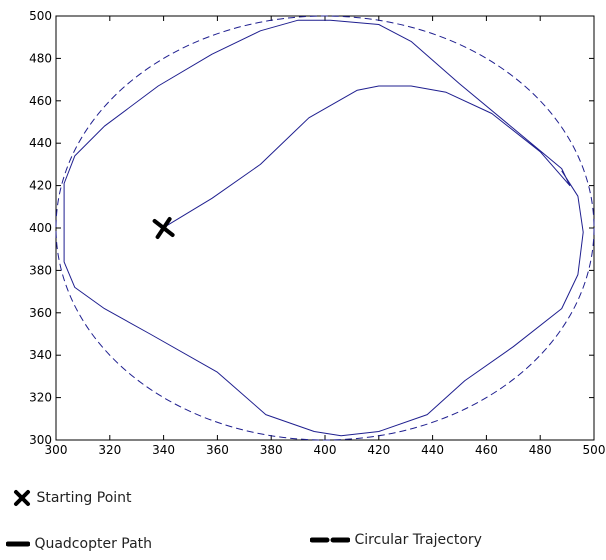 The image size is (606, 560). What do you see at coordinates (486, 450) in the screenshot?
I see `x-tick-label: 460` at bounding box center [486, 450].